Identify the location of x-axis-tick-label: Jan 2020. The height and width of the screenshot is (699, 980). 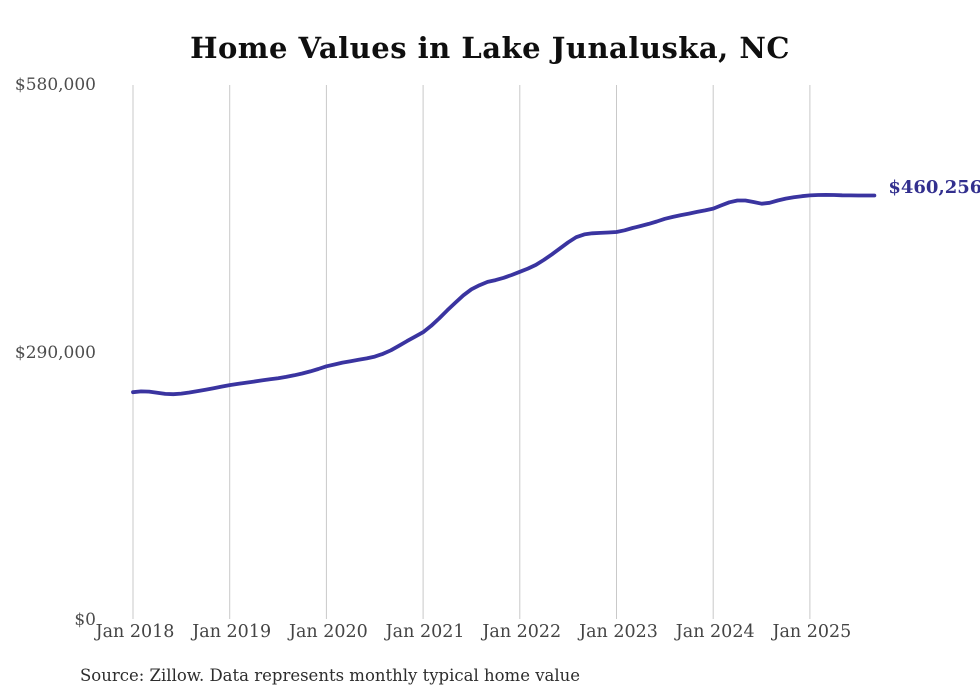
(328, 632).